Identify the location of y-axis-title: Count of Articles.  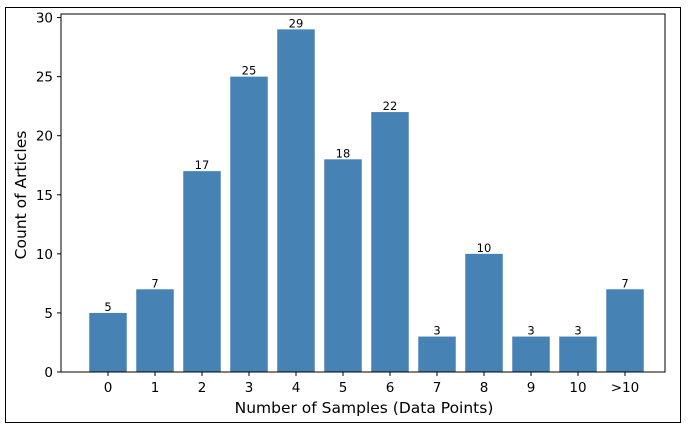
(21, 195).